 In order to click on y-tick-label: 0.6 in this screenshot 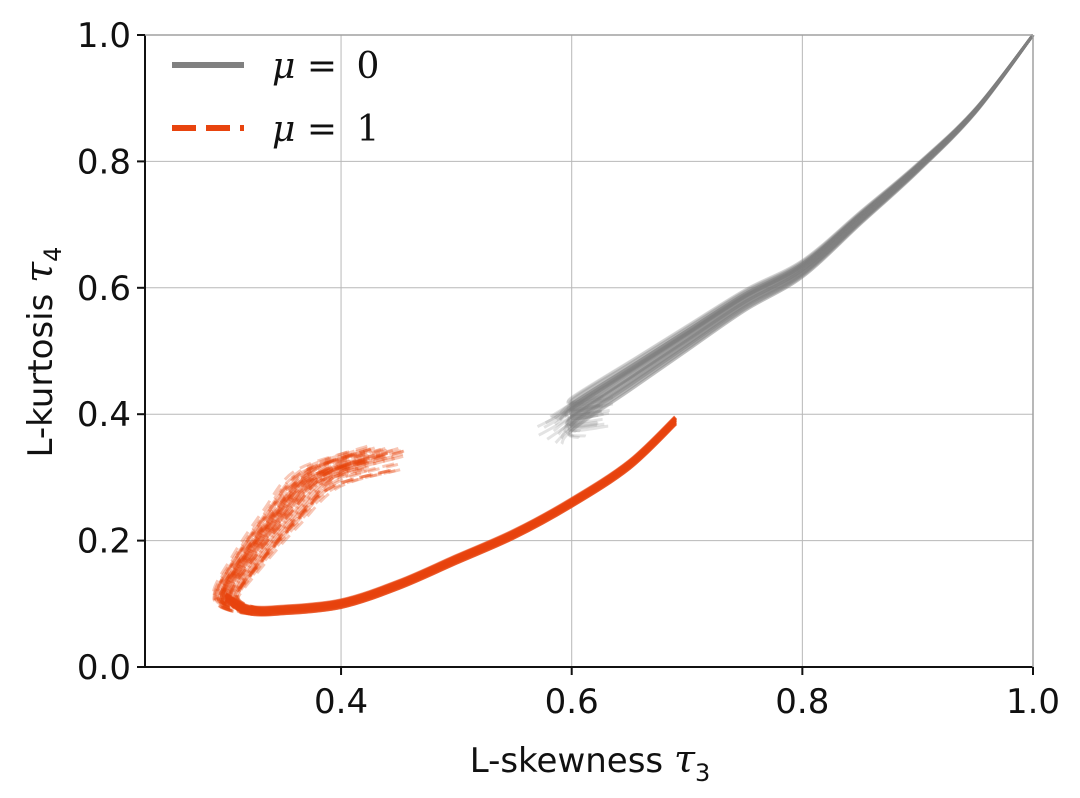, I will do `click(104, 289)`.